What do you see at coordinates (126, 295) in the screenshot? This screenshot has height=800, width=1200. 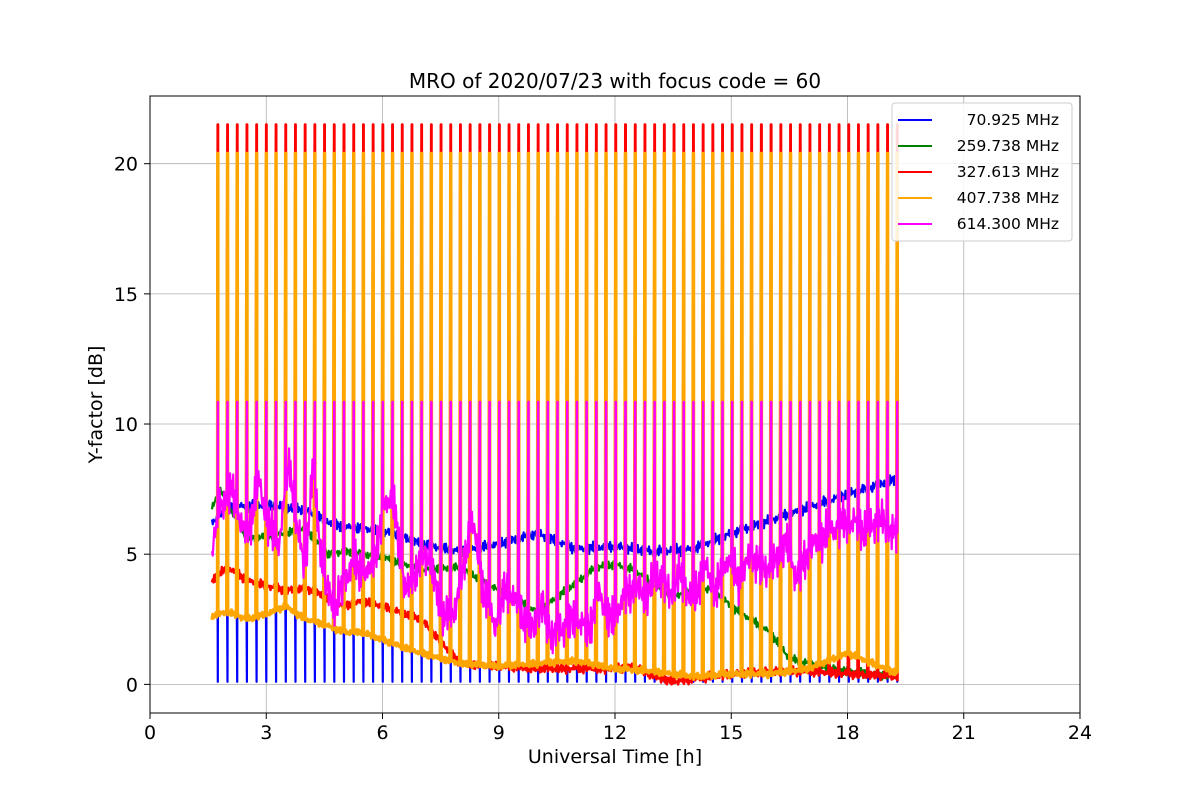 I see `y-tick-label: 15` at bounding box center [126, 295].